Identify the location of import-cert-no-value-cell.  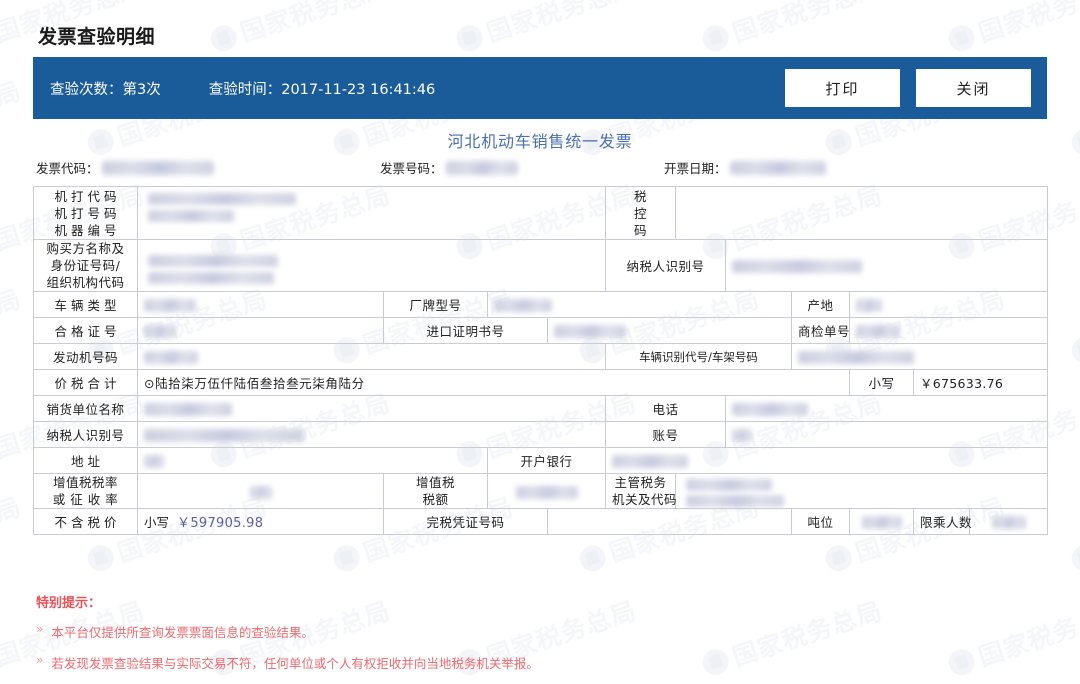
(669, 330).